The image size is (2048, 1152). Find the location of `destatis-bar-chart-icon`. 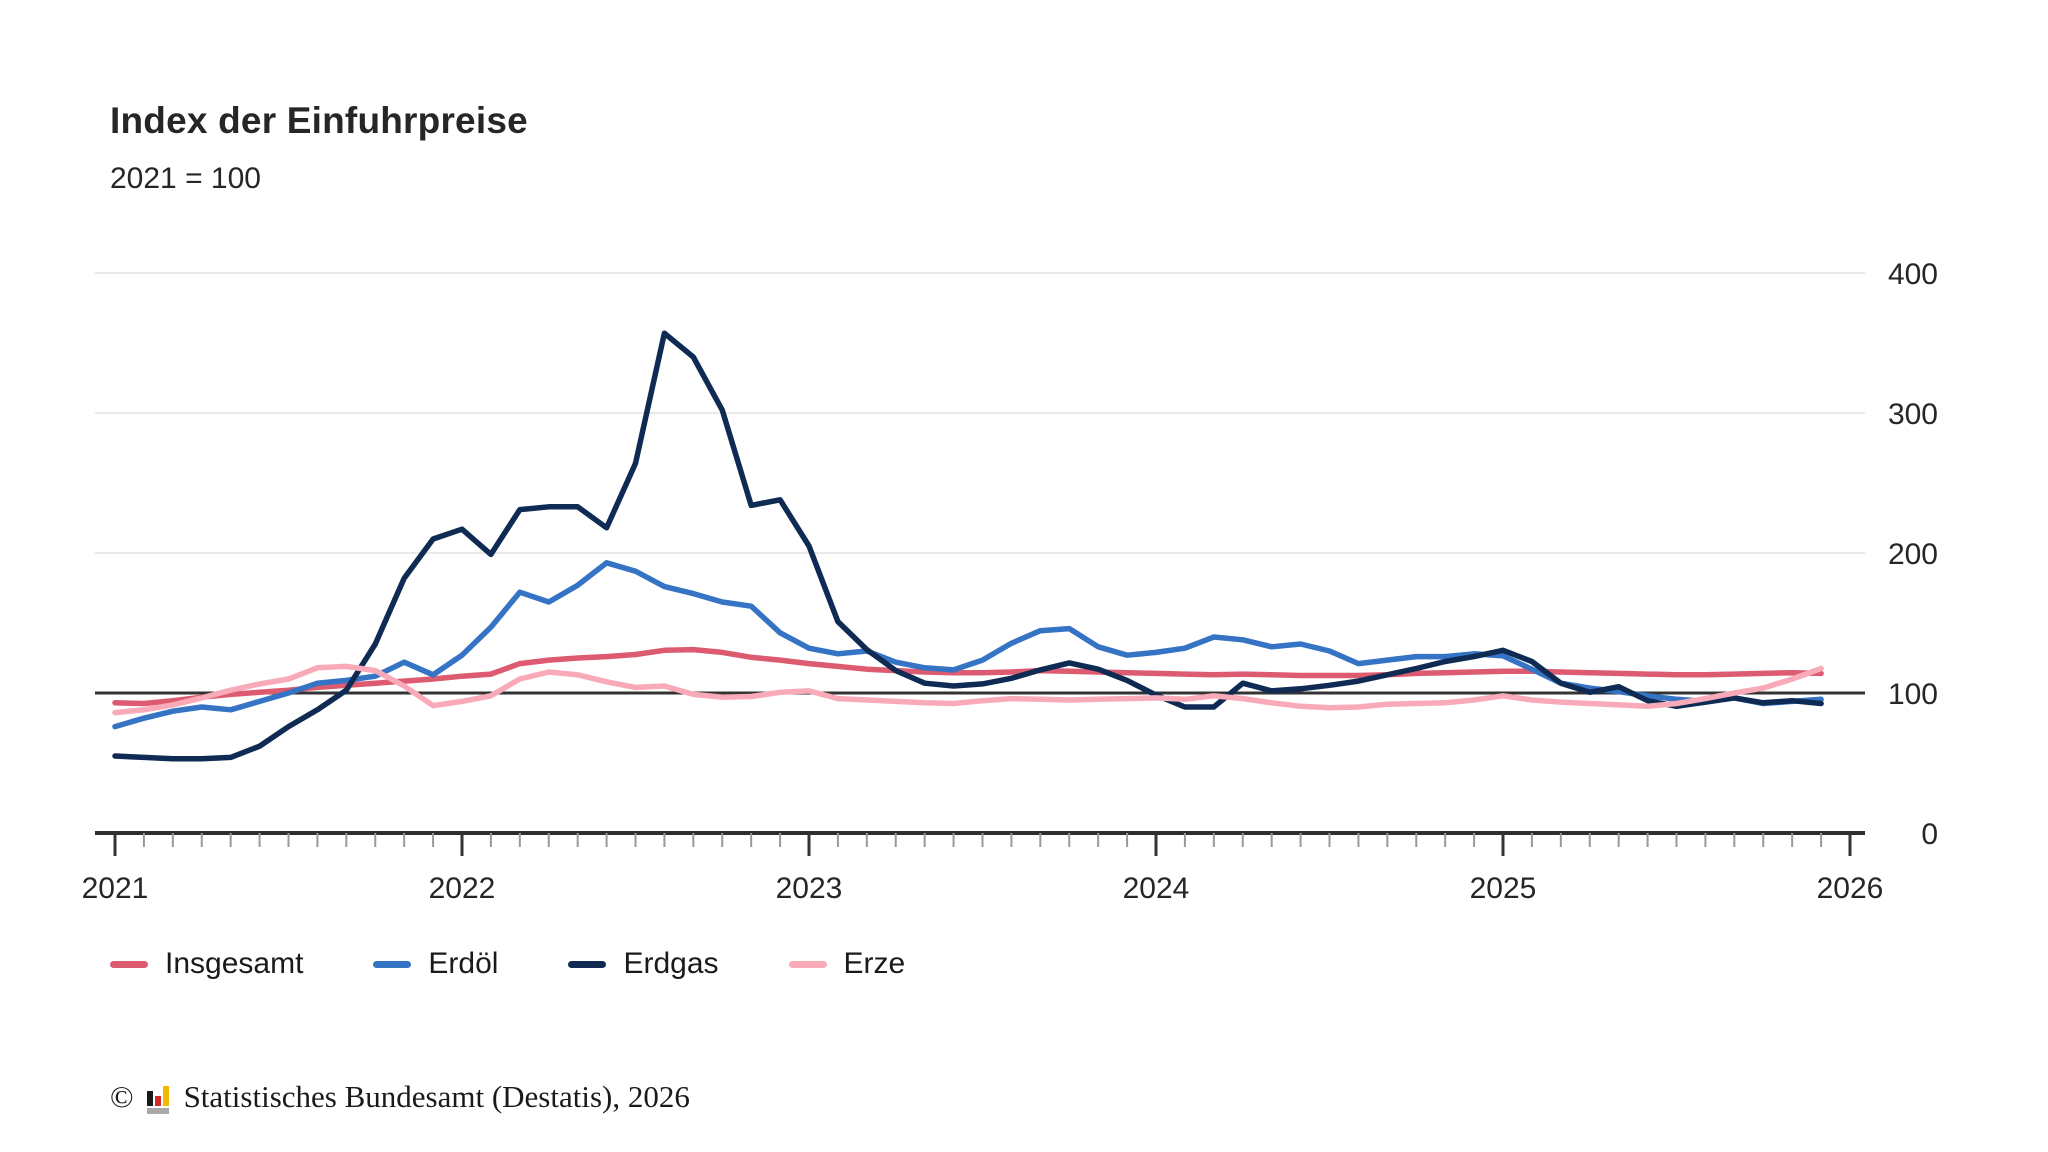

destatis-bar-chart-icon is located at coordinates (158, 1099).